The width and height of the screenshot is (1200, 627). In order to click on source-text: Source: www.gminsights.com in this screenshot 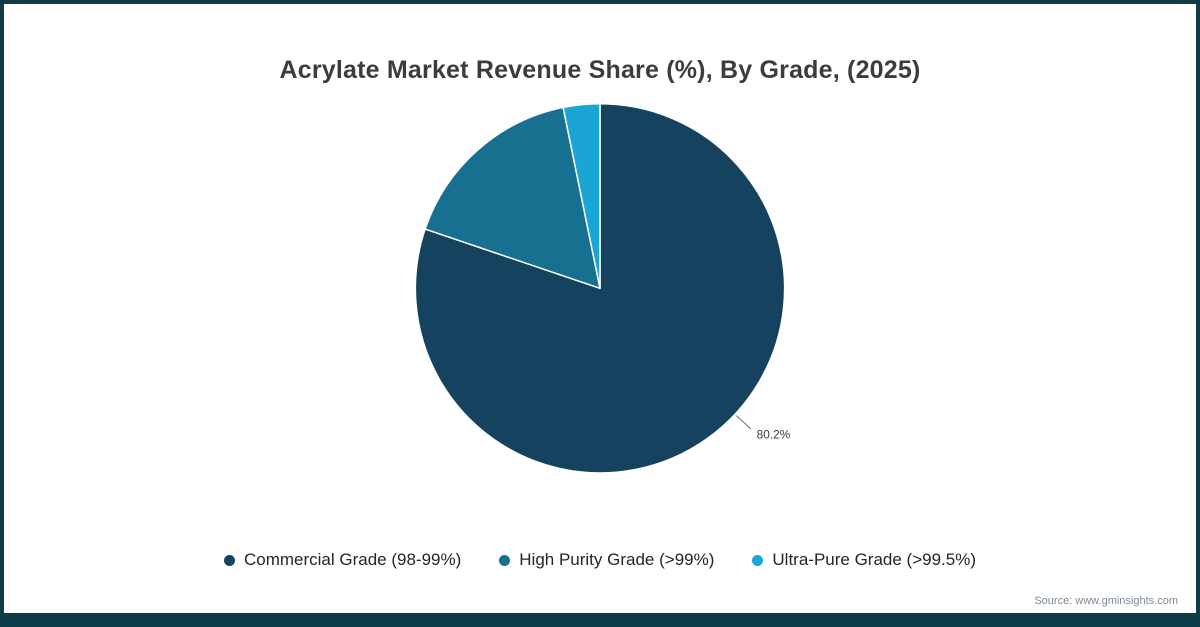, I will do `click(1106, 601)`.